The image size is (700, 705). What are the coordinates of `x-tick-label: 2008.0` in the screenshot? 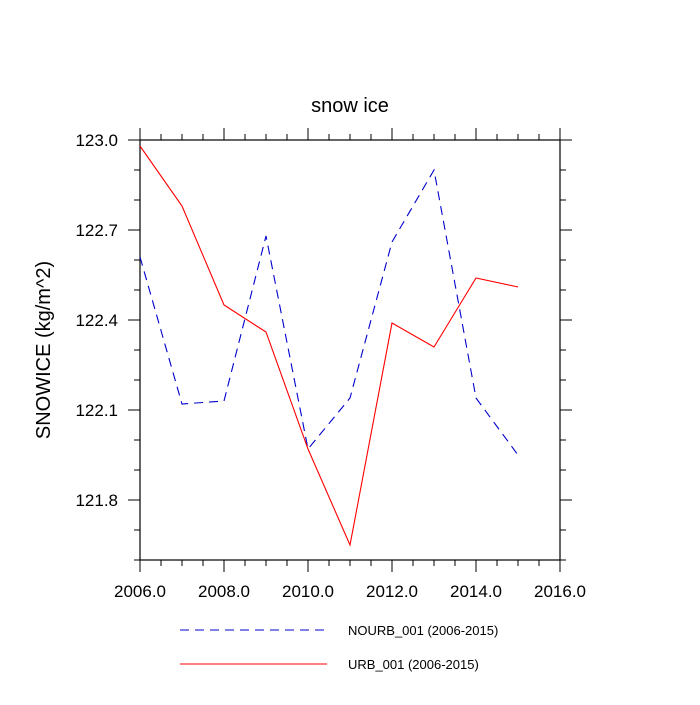 It's located at (224, 591).